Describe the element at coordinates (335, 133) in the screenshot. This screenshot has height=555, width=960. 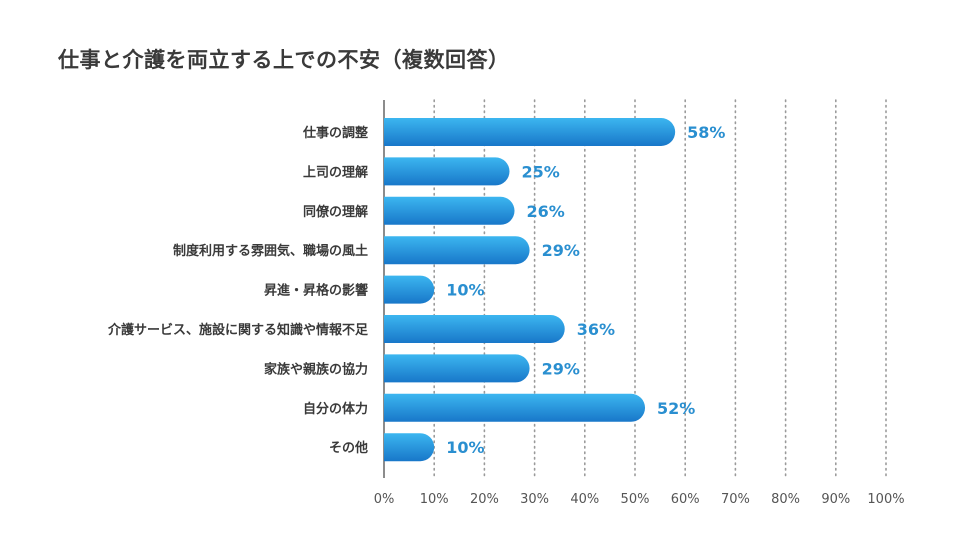
I see `category-label: 仕事の調整` at that location.